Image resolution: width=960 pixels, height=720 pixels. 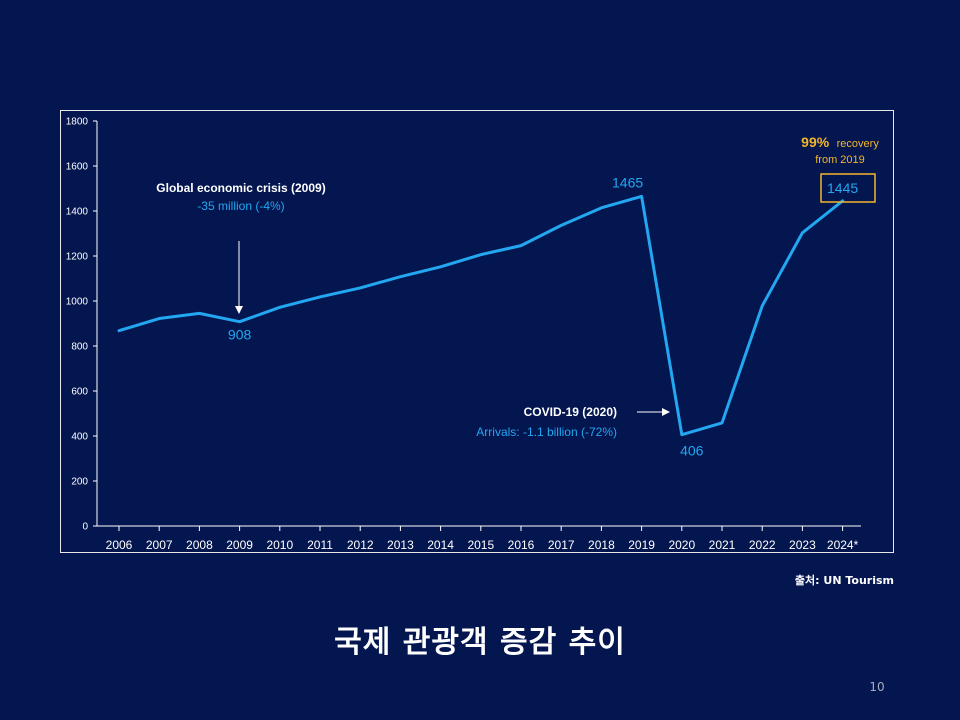 I want to click on source-credit: 출처: UN Tourism, so click(x=844, y=580).